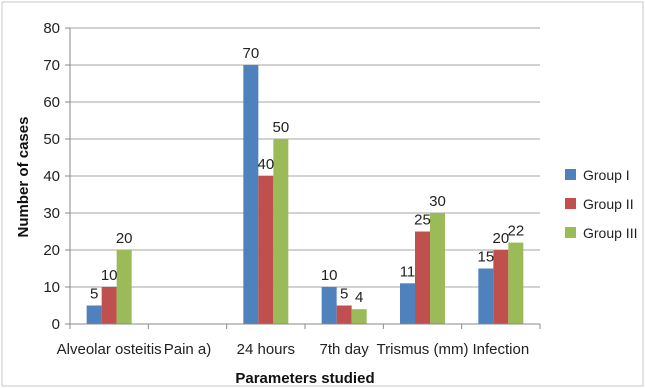  What do you see at coordinates (500, 349) in the screenshot?
I see `x-tick-label: Infection` at bounding box center [500, 349].